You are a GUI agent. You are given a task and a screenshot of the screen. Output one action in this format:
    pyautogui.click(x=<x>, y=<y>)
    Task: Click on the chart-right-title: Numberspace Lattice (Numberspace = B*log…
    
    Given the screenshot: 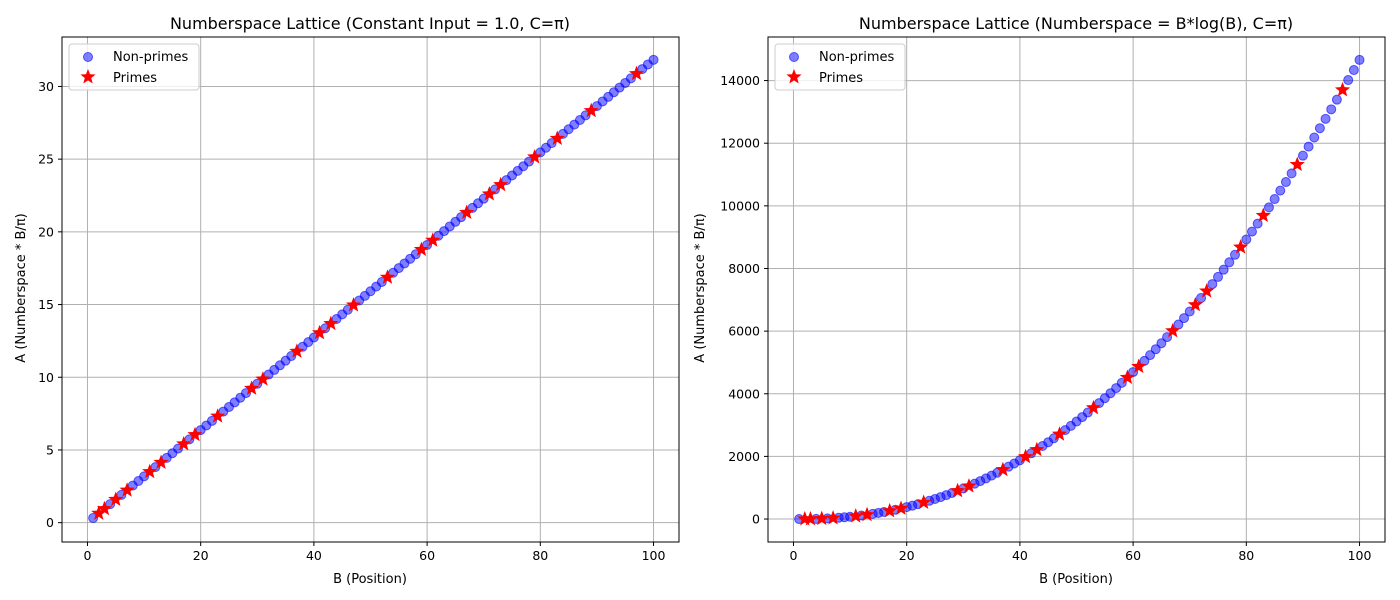 What is the action you would take?
    pyautogui.click(x=1076, y=23)
    